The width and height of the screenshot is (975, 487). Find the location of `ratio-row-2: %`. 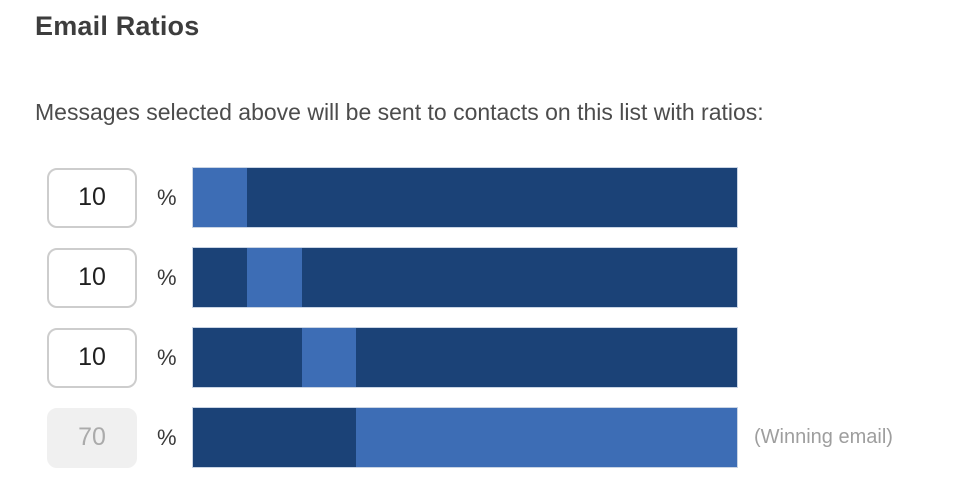

ratio-row-2: % is located at coordinates (511, 277).